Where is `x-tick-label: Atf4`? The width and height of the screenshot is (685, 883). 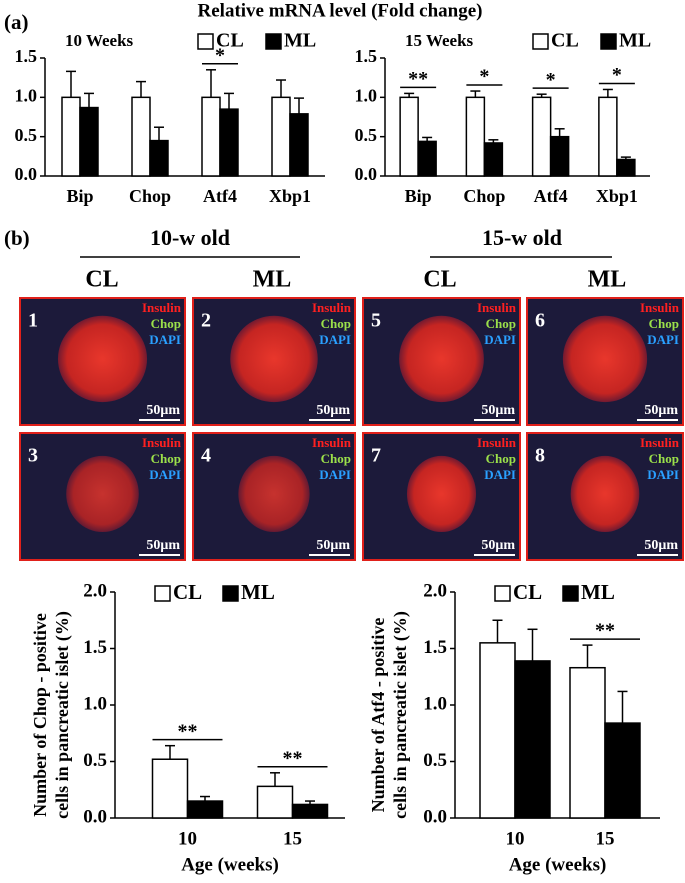 x-tick-label: Atf4 is located at coordinates (220, 196).